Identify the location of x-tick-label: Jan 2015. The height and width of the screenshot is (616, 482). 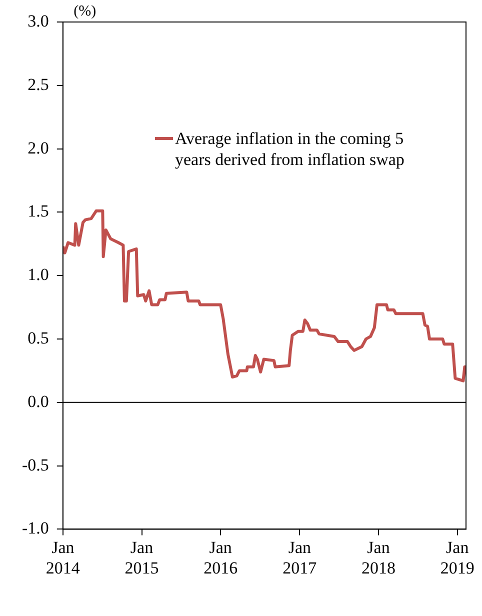
(141, 558).